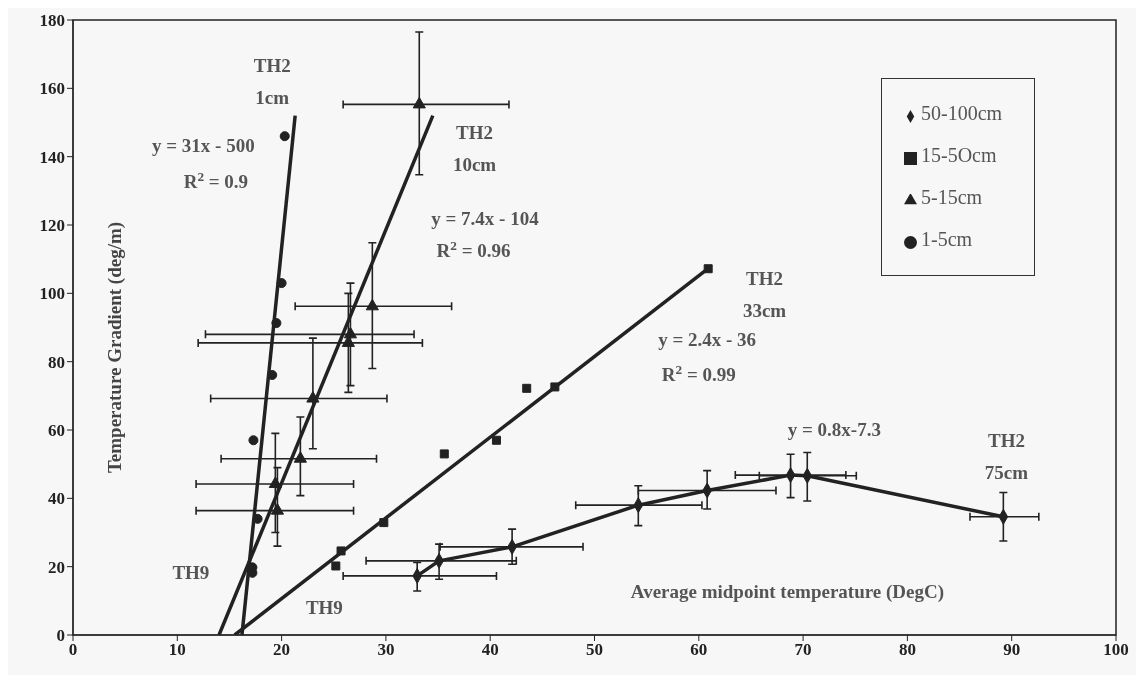 Image resolution: width=1144 pixels, height=683 pixels. What do you see at coordinates (282, 650) in the screenshot?
I see `x-tick-label: 20` at bounding box center [282, 650].